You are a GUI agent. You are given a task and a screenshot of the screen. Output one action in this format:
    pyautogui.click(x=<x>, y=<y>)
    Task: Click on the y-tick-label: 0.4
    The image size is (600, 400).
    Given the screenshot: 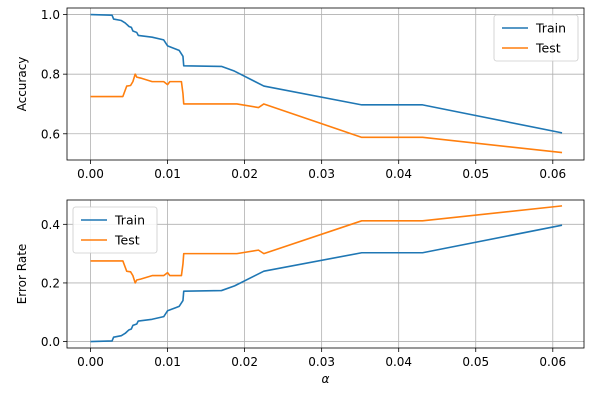 What is the action you would take?
    pyautogui.click(x=50, y=225)
    